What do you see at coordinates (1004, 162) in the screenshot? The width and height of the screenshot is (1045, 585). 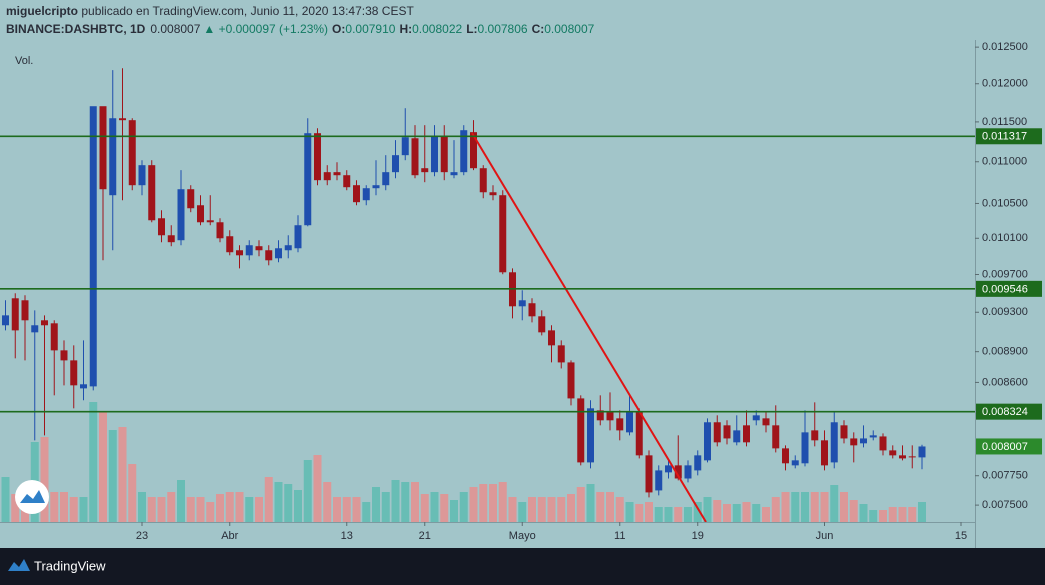 I see `y-tick-label: 0.011000` at bounding box center [1004, 162].